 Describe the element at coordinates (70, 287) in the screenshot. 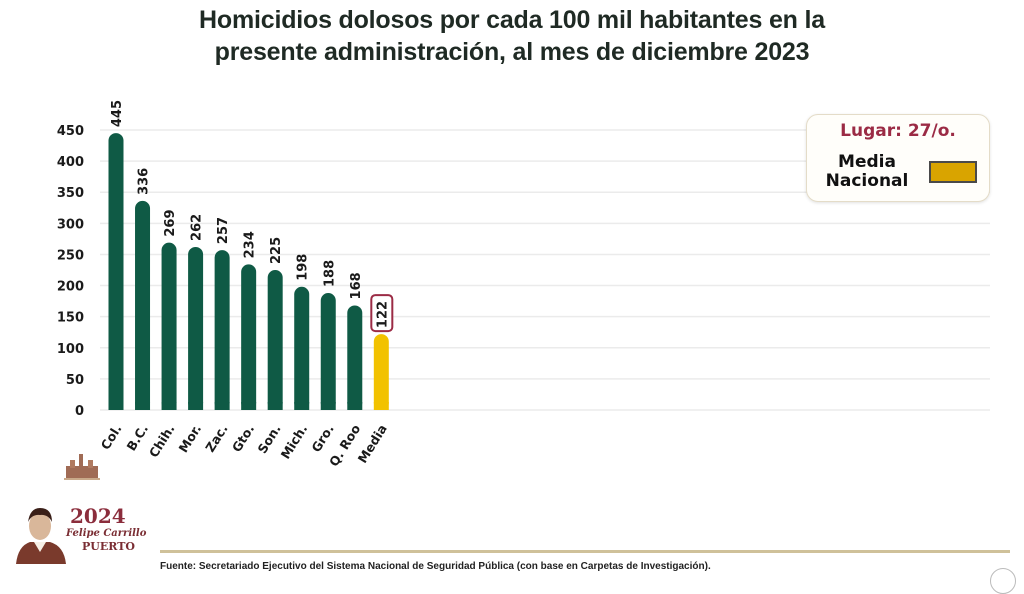

I see `y-tick-label: 200` at that location.